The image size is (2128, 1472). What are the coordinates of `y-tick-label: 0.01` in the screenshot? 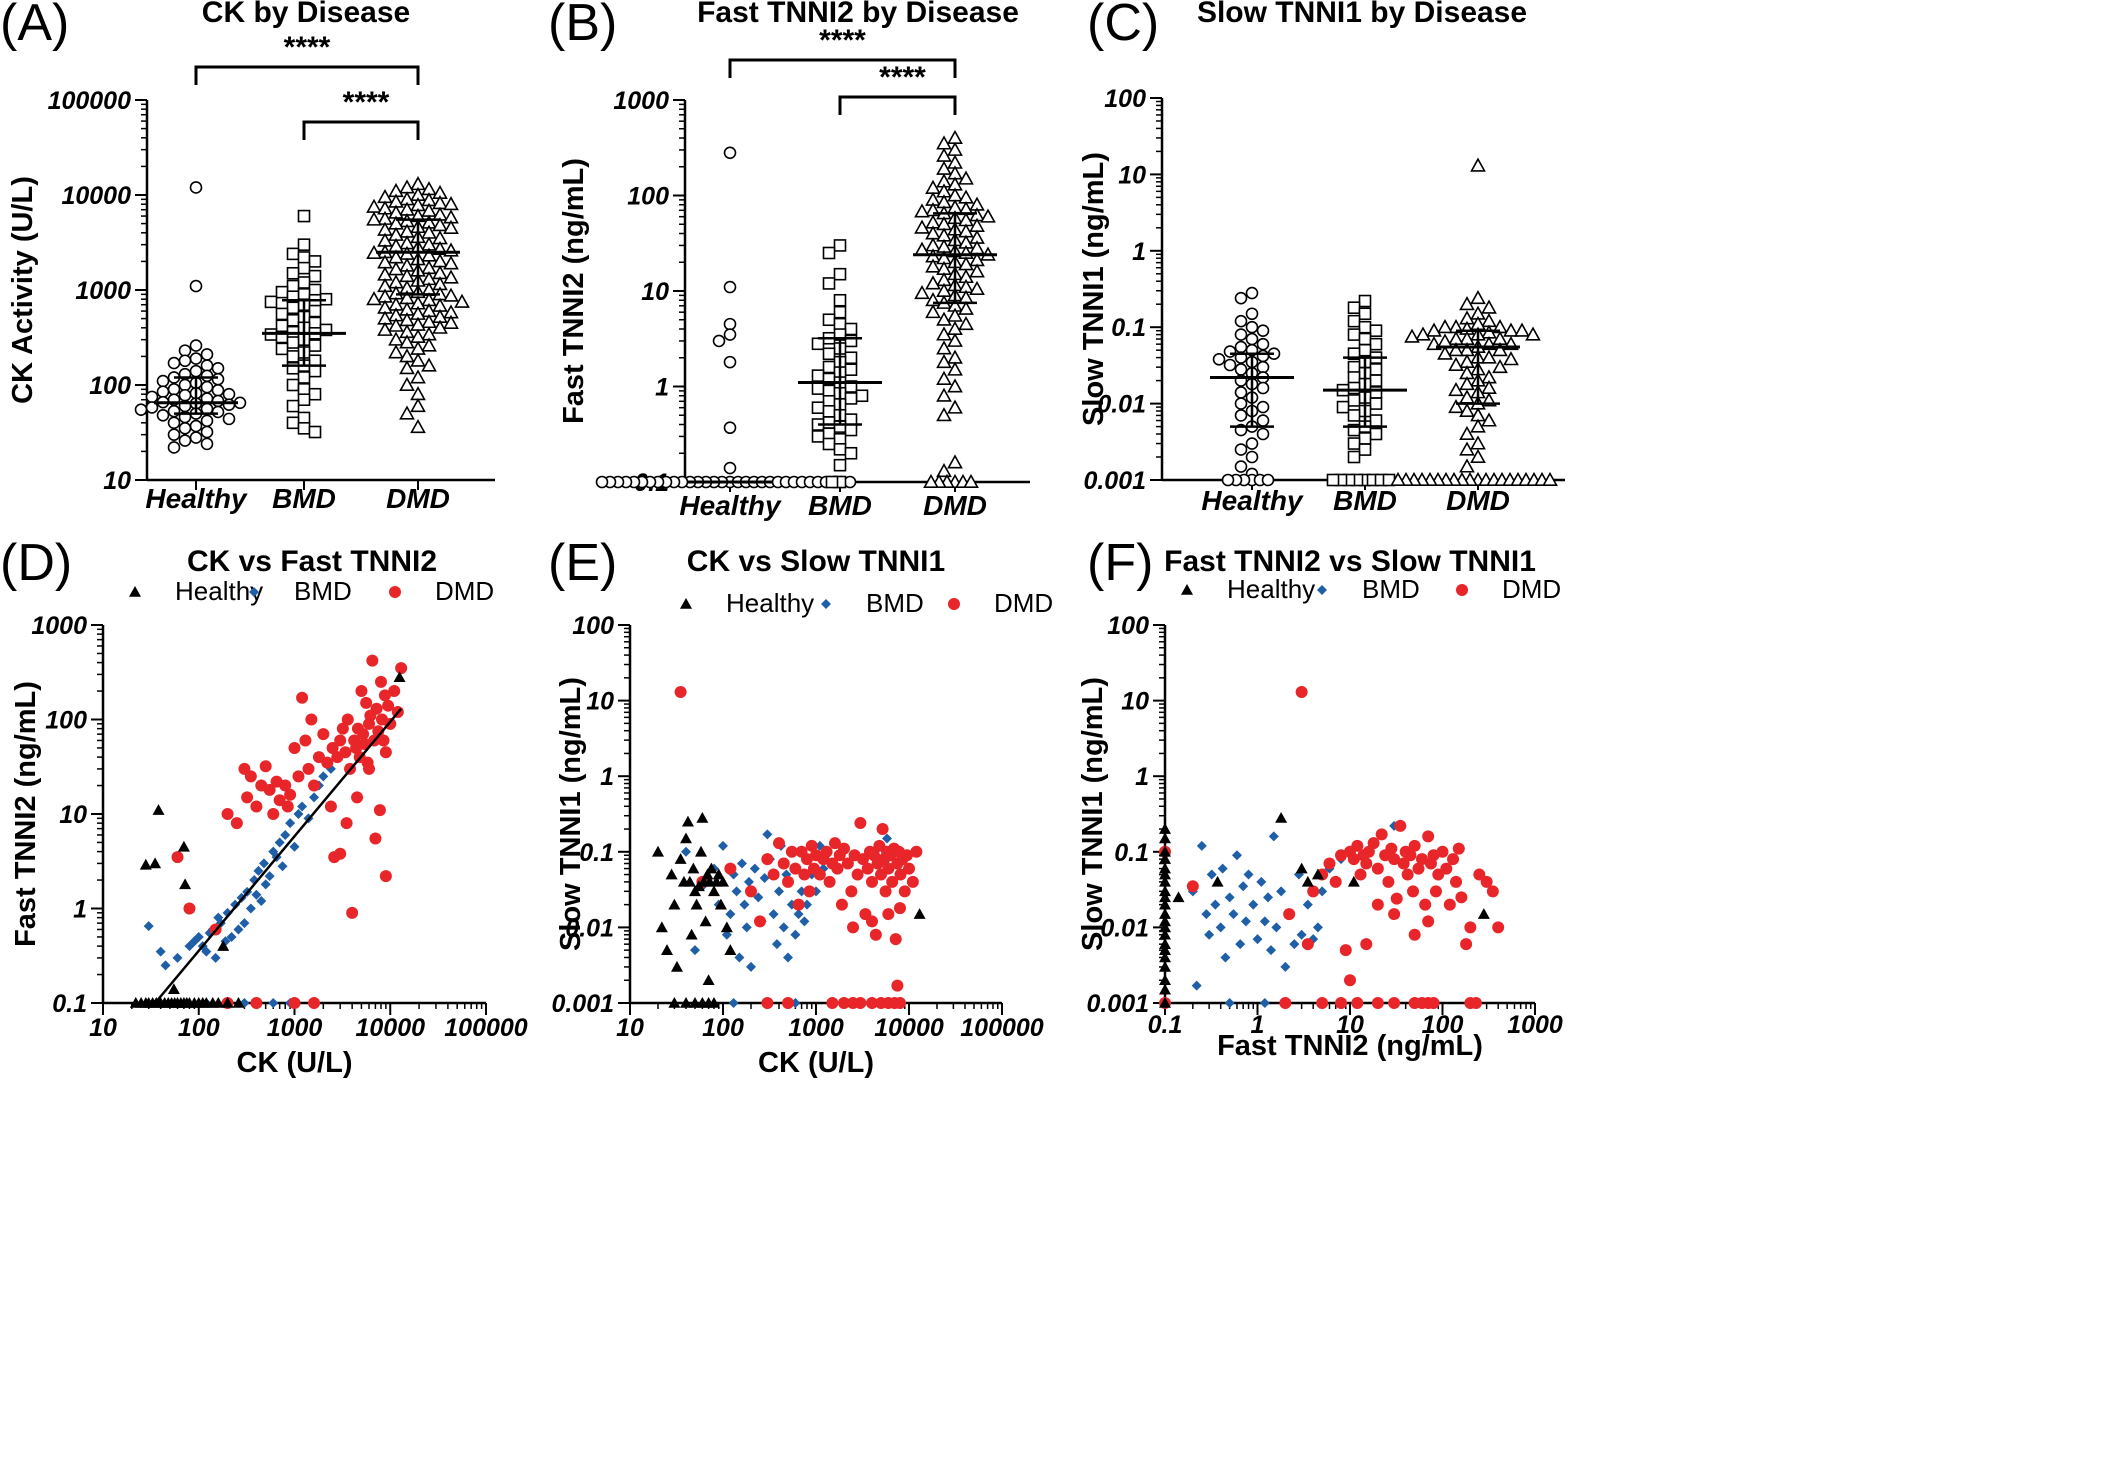 It's located at (589, 928).